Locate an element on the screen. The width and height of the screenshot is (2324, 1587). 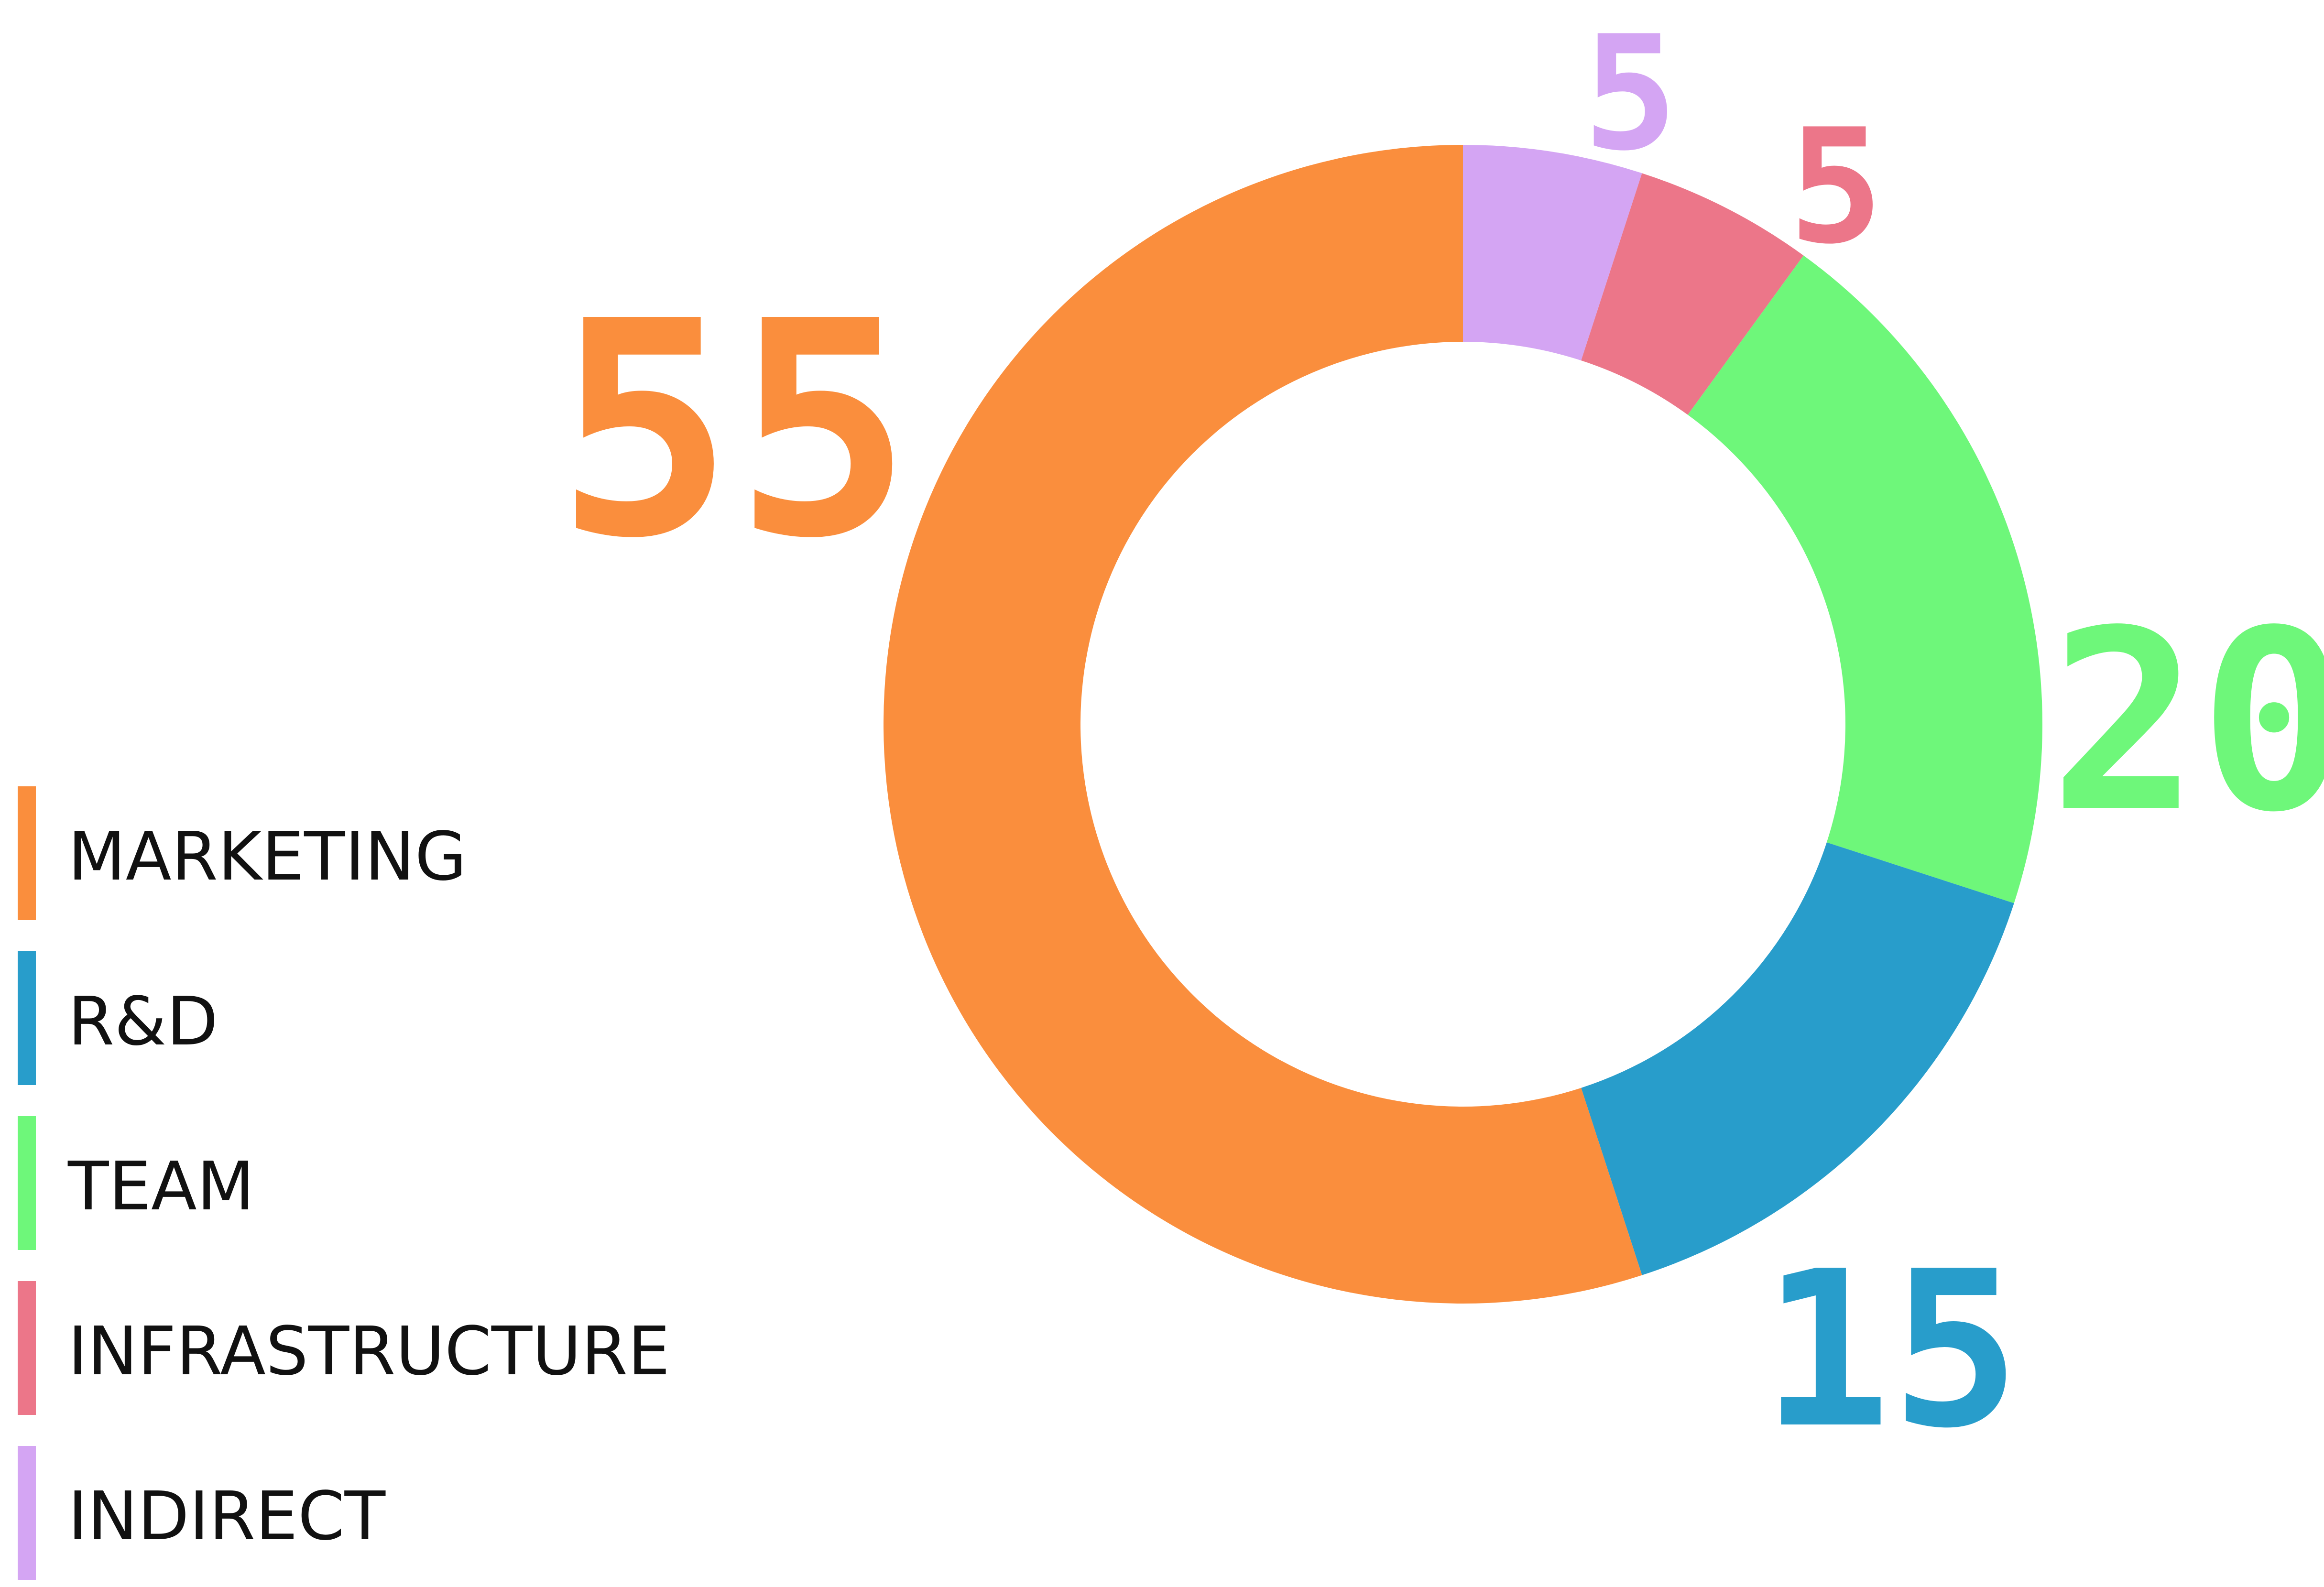
legend-label-team: TEAM is located at coordinates (161, 1187).